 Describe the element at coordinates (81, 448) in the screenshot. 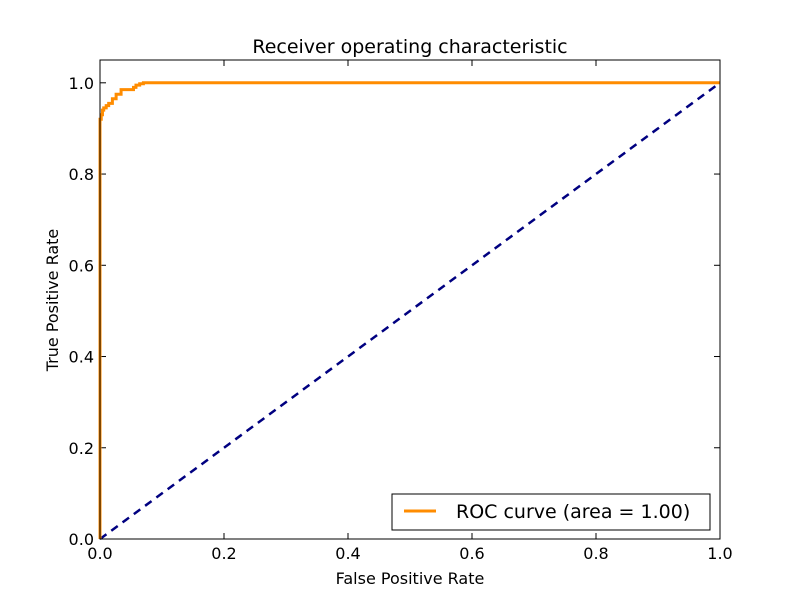

I see `y-tick-label: 0.2` at that location.